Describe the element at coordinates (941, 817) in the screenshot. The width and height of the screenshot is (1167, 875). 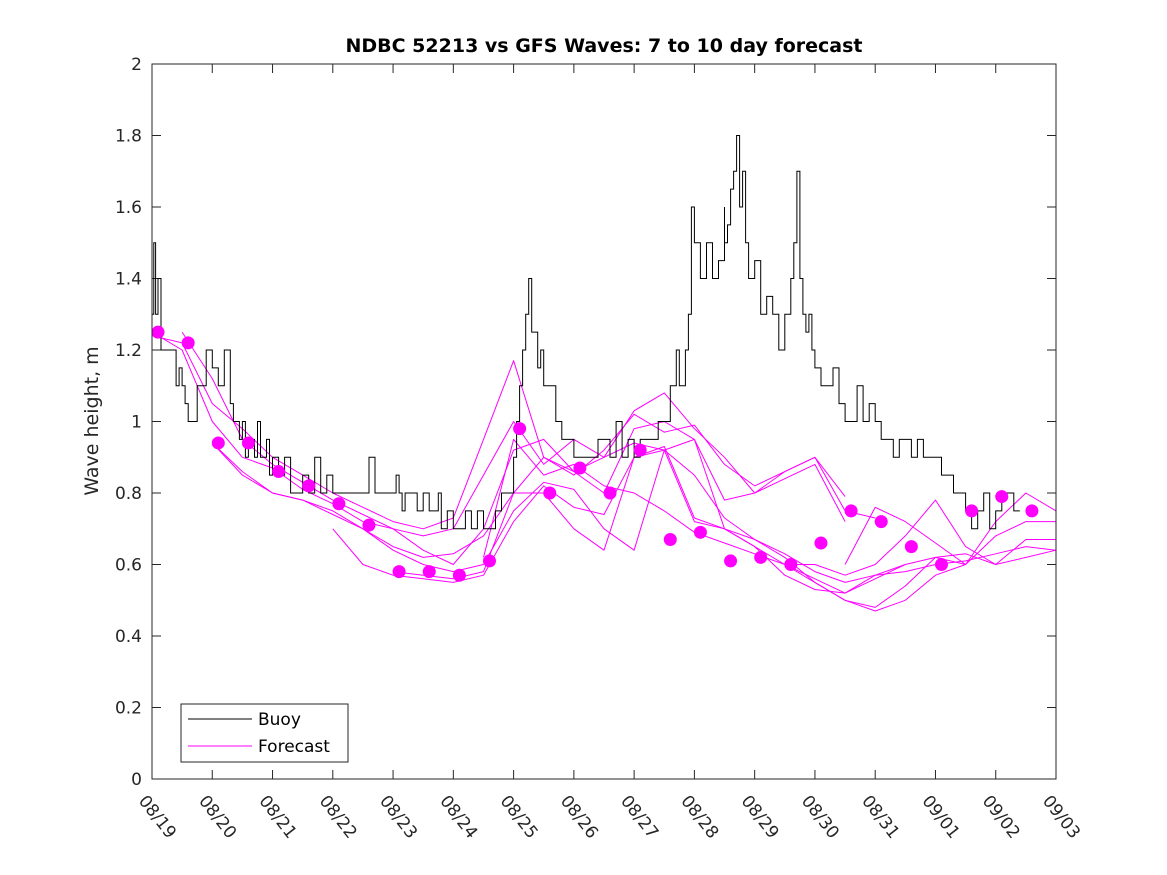
I see `x-tick-label: 09/01` at that location.